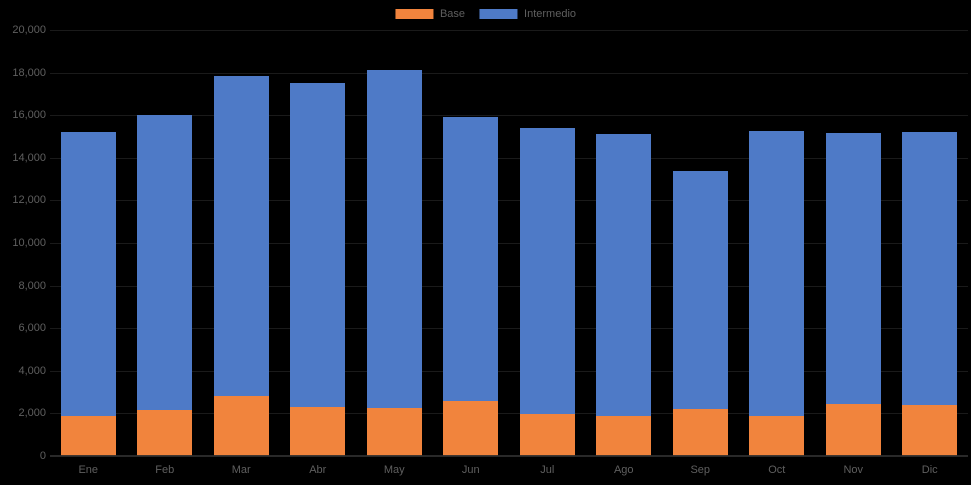 The width and height of the screenshot is (971, 485). I want to click on x-axis: Ene Feb Mar Abr May Jun Jul Ago Sep Oct Nov Dic, so click(509, 470).